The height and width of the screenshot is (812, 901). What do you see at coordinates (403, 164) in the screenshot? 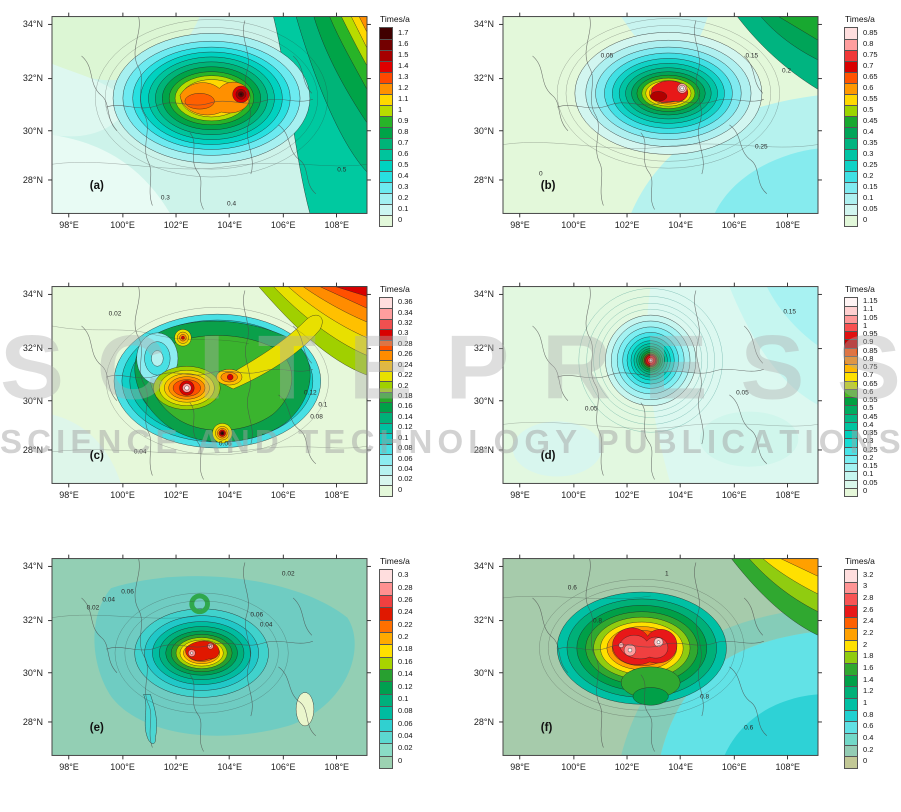
I see `colorbar-tick-label: 0.5` at bounding box center [403, 164].